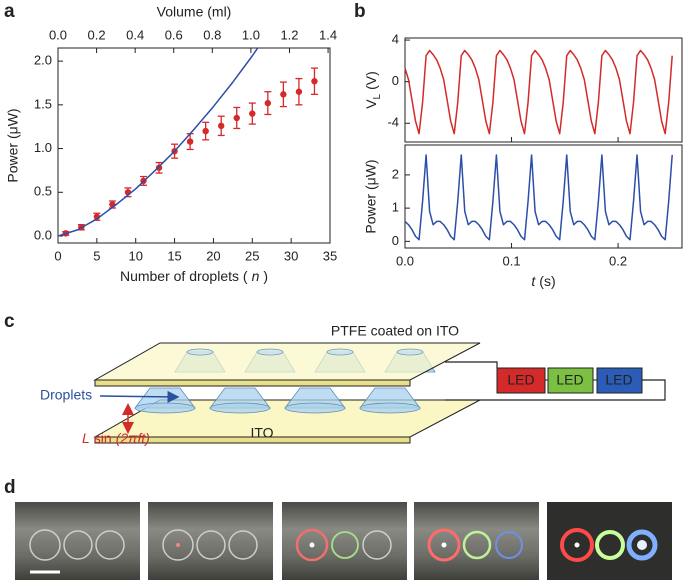  What do you see at coordinates (289, 34) in the screenshot?
I see `x2-tick-label: 1.2` at bounding box center [289, 34].